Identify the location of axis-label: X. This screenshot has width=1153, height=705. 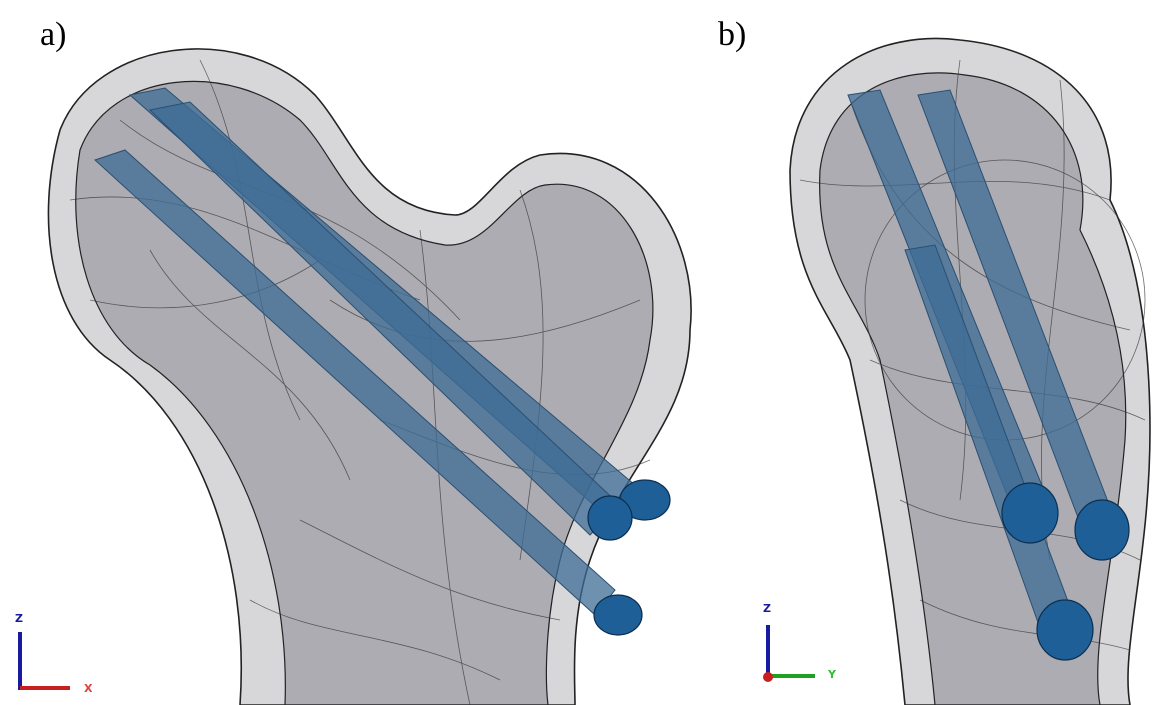
(88, 688).